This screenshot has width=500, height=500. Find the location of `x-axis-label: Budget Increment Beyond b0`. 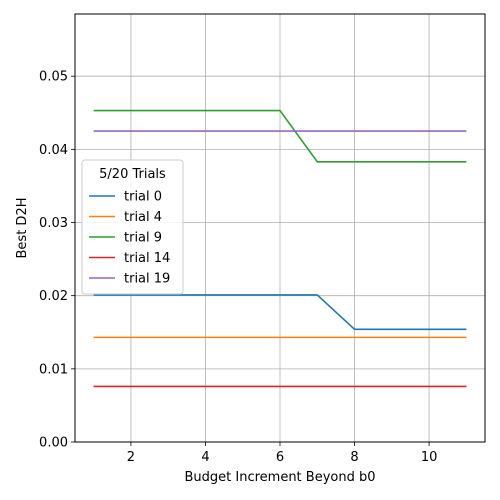

x-axis-label: Budget Increment Beyond b0 is located at coordinates (279, 477).